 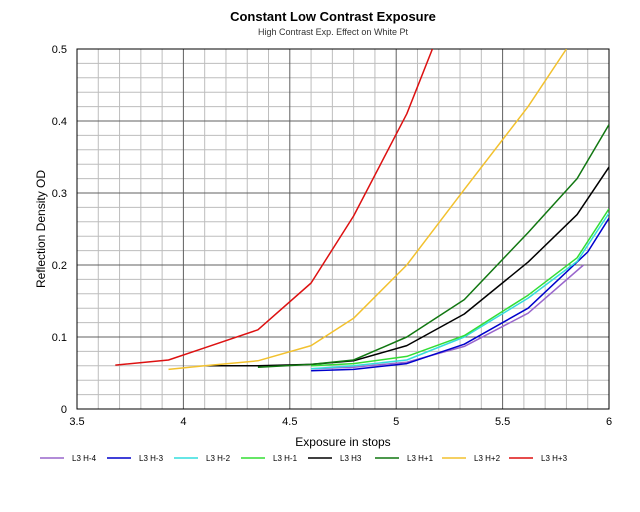 What do you see at coordinates (218, 458) in the screenshot?
I see `legend-label: L3 H-2` at bounding box center [218, 458].